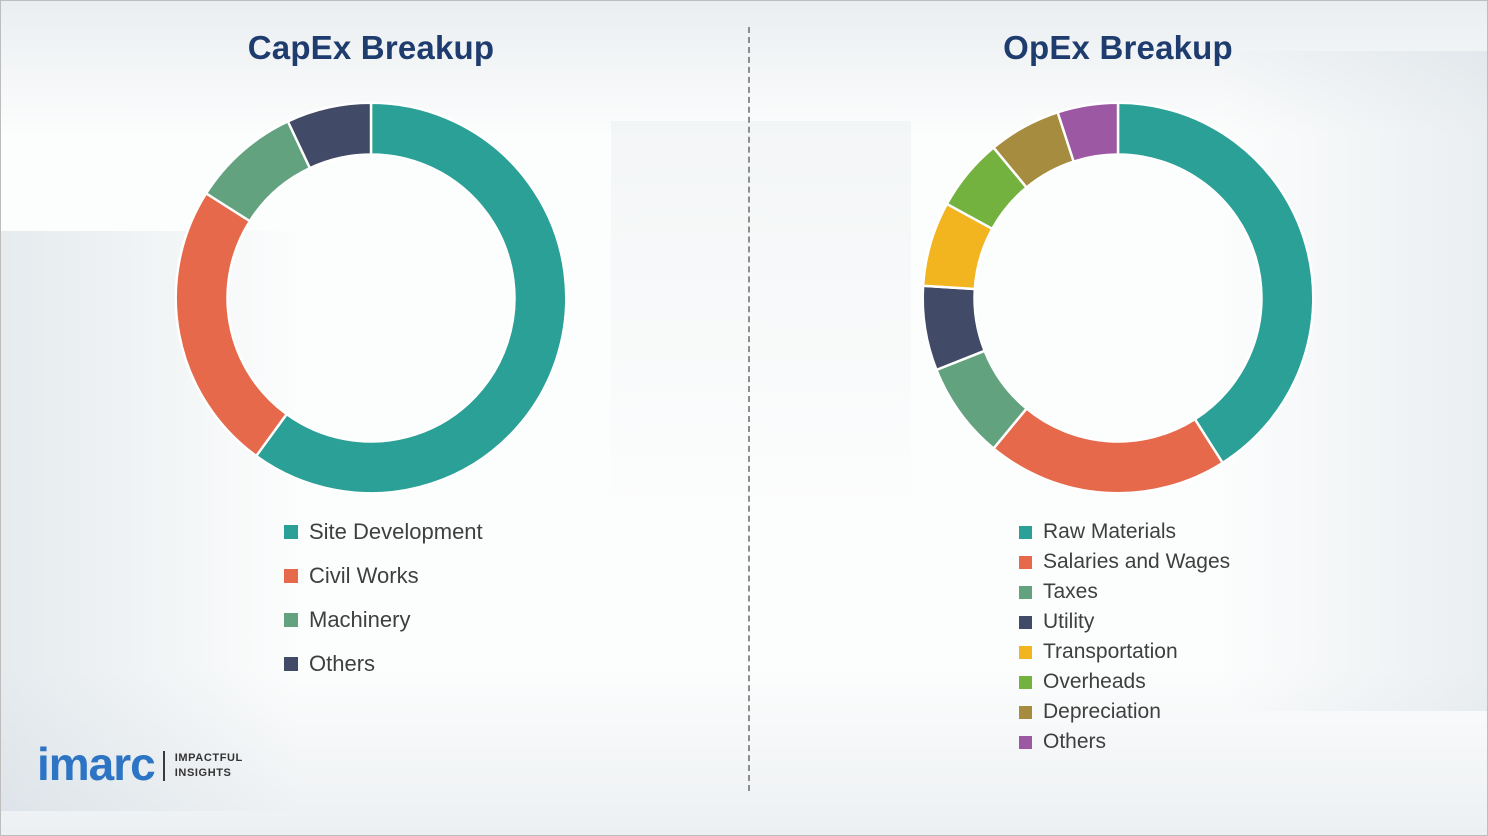  What do you see at coordinates (96, 764) in the screenshot?
I see `imarc-logo-text: imarc` at bounding box center [96, 764].